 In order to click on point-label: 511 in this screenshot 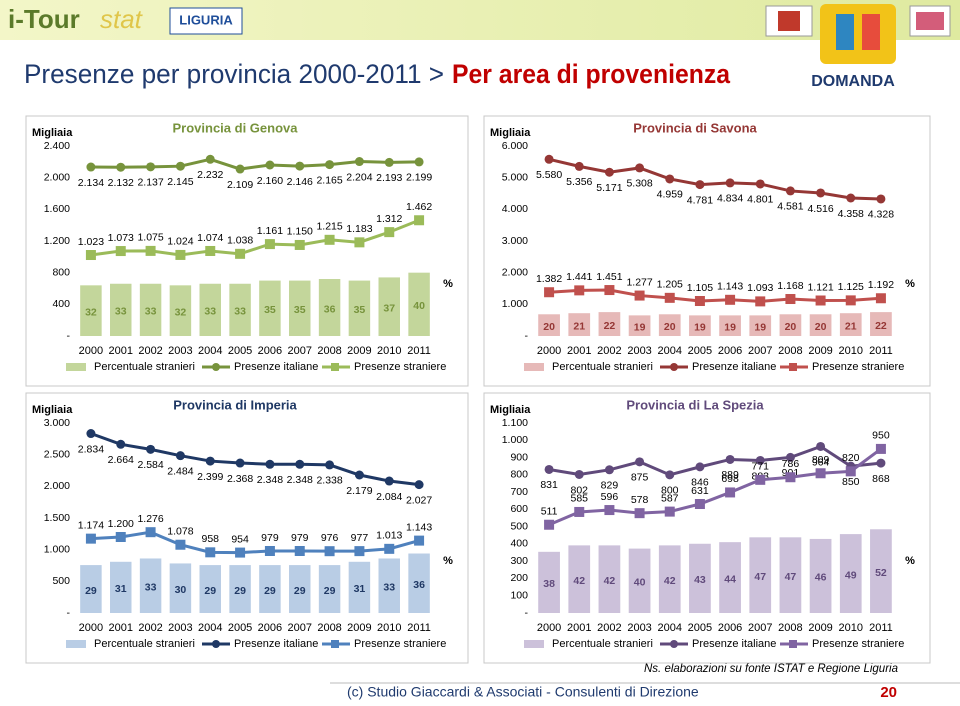, I will do `click(549, 512)`.